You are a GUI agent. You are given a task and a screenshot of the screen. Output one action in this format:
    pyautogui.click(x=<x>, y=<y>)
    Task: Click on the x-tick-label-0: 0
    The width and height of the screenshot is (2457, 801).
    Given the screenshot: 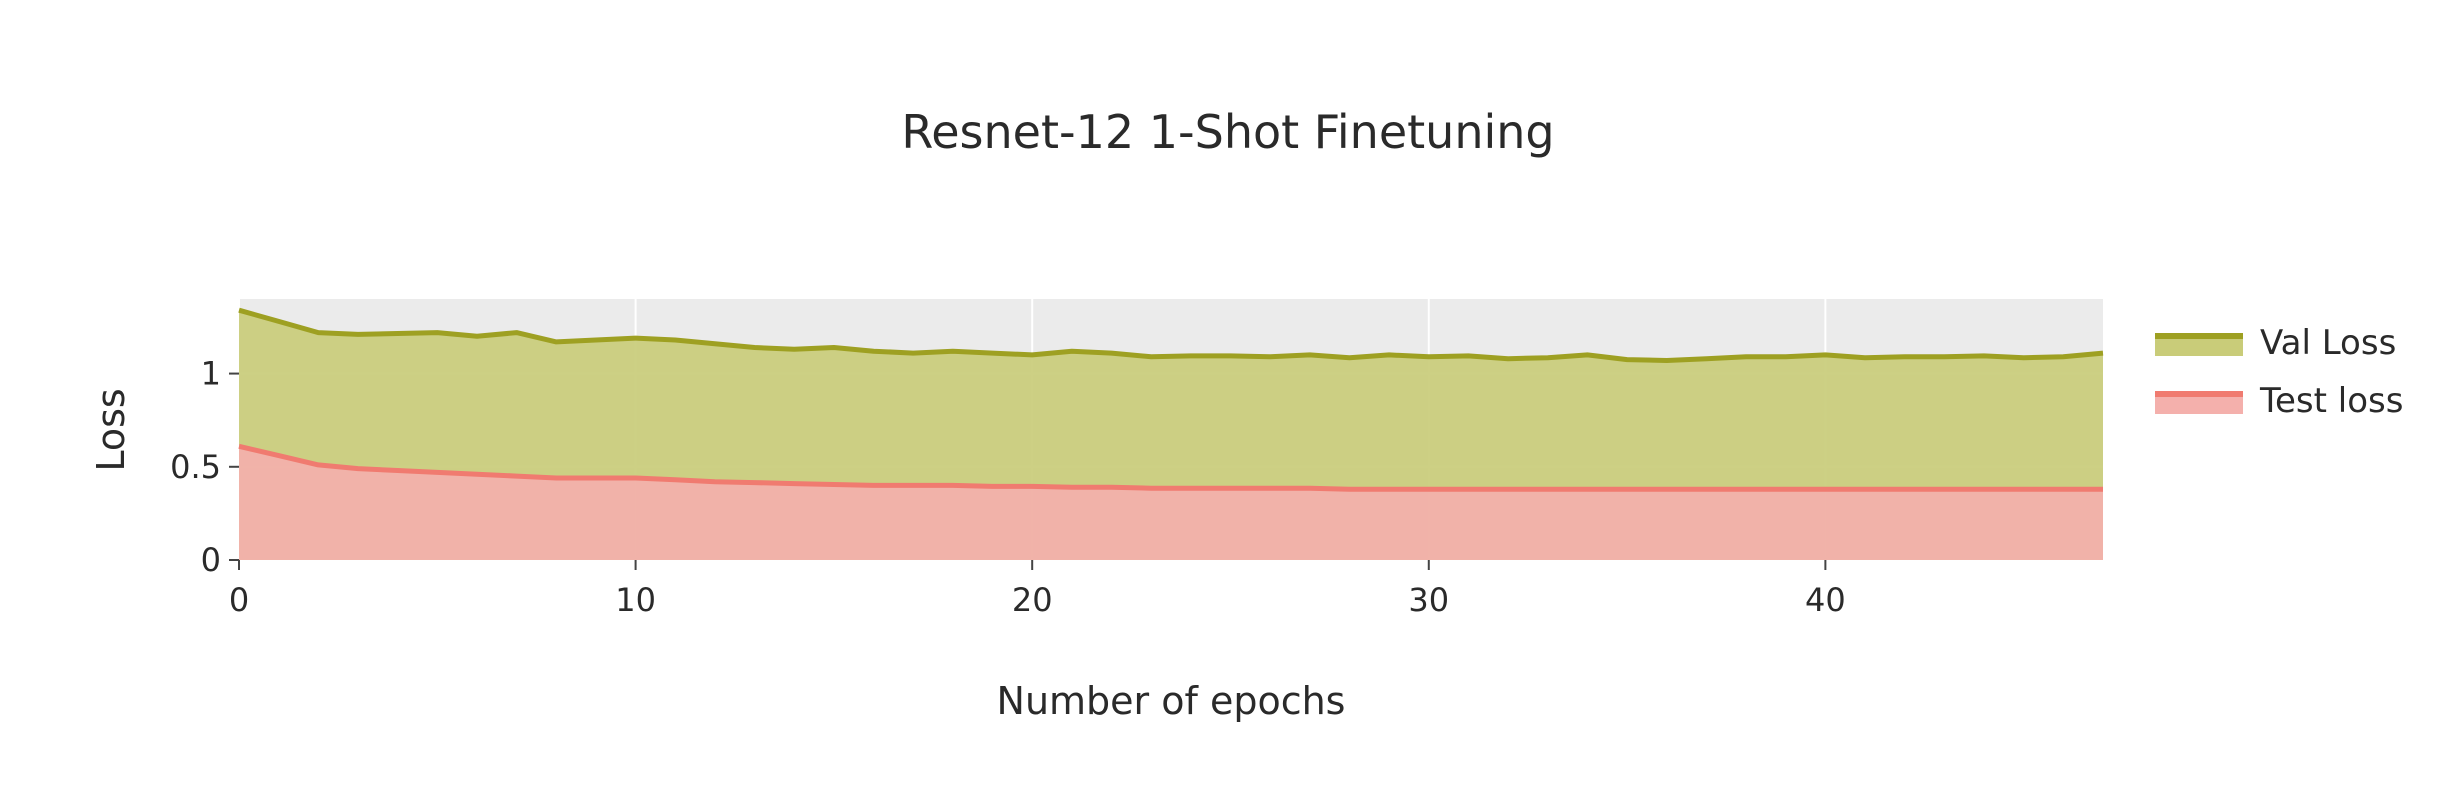 What is the action you would take?
    pyautogui.click(x=239, y=600)
    